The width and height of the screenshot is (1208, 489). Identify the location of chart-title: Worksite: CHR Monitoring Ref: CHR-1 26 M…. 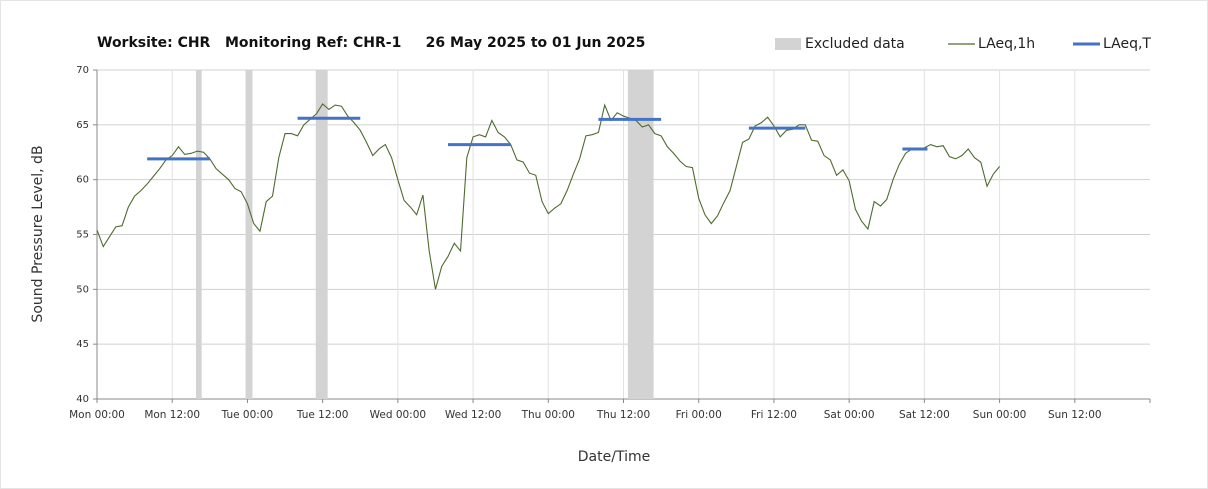
(371, 43).